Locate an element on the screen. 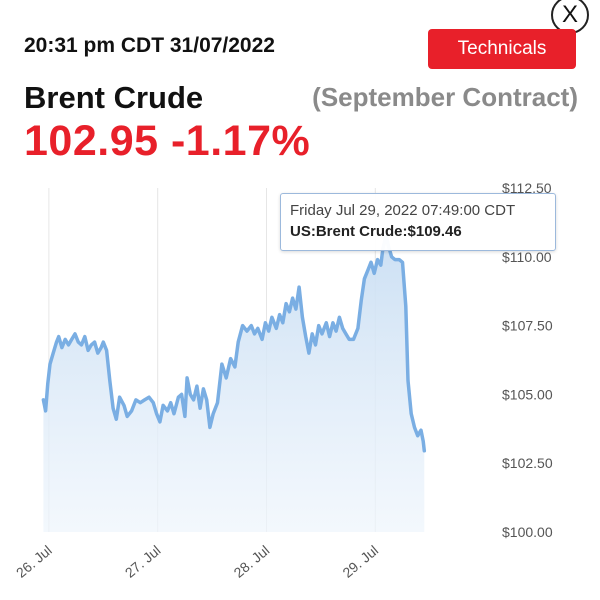 This screenshot has height=600, width=600. technicals-button: Technicals is located at coordinates (502, 49).